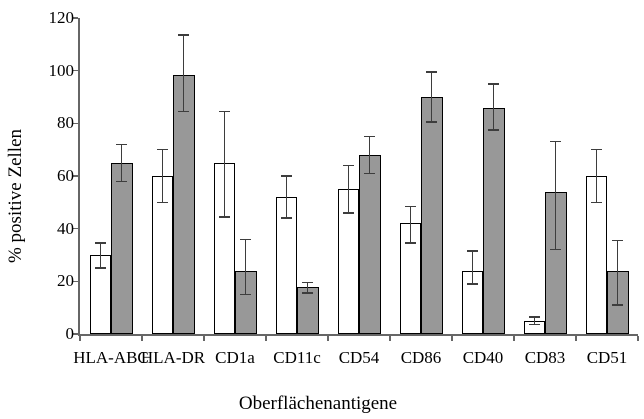  What do you see at coordinates (359, 357) in the screenshot?
I see `x-category-label: CD54` at bounding box center [359, 357].